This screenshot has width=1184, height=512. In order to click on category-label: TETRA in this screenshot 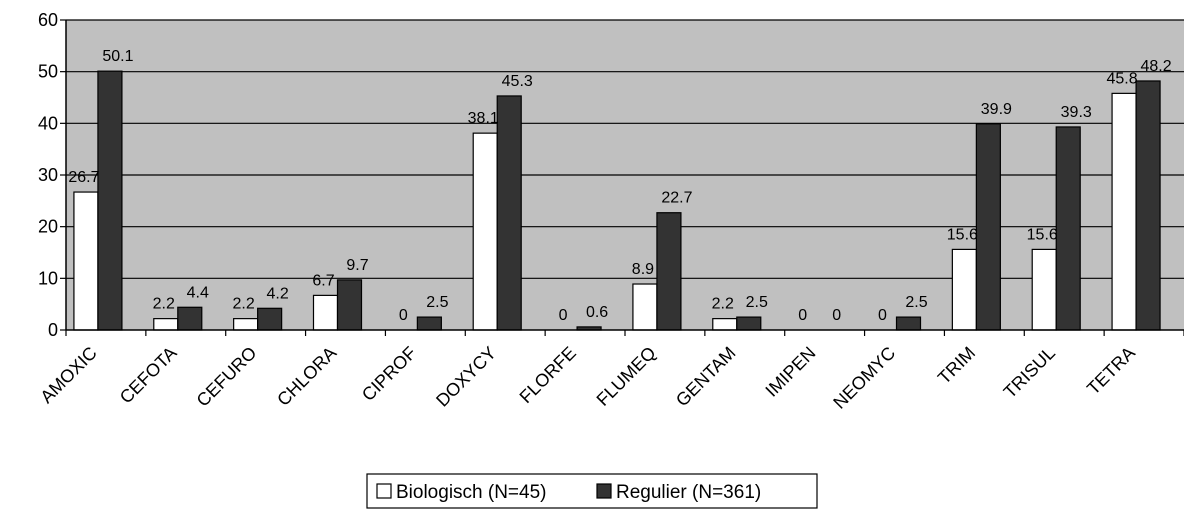, I will do `click(1111, 371)`.